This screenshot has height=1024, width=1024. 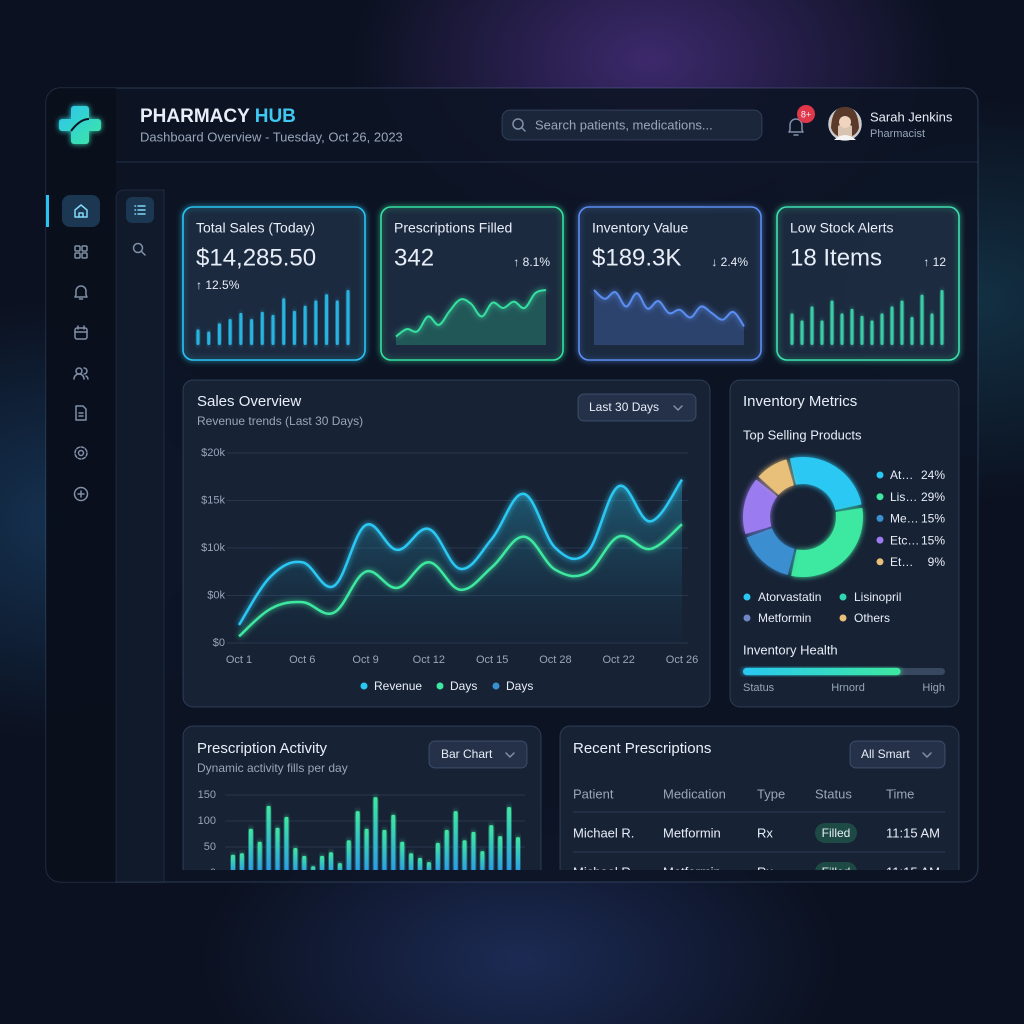 I want to click on x-tick-label: Oct 6, so click(x=302, y=660).